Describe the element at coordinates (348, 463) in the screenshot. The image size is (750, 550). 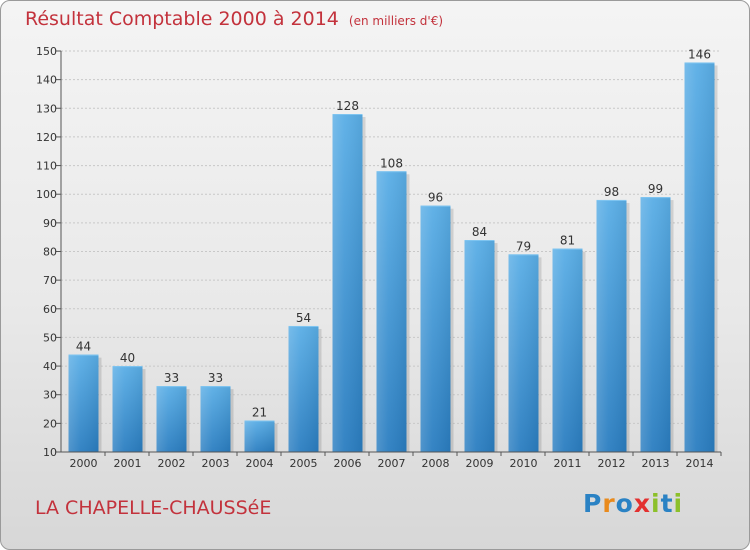
I see `x-tick-label: 2006` at that location.